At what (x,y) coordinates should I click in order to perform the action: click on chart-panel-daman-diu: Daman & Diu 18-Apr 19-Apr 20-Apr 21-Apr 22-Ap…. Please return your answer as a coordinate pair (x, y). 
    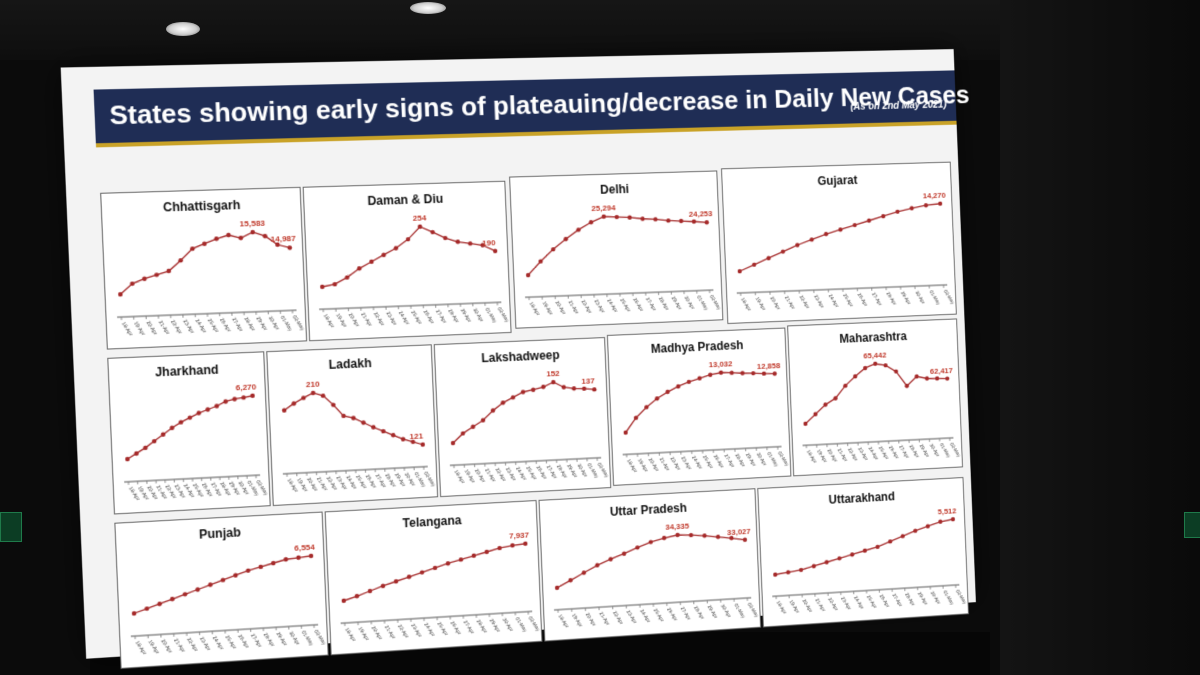
    Looking at the image, I should click on (407, 261).